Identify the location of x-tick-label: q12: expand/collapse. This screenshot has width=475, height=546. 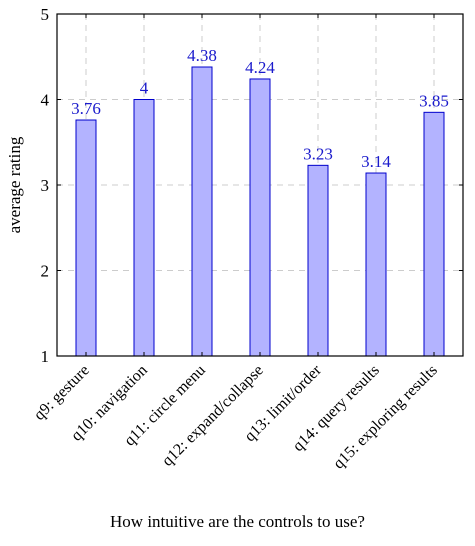
(213, 416).